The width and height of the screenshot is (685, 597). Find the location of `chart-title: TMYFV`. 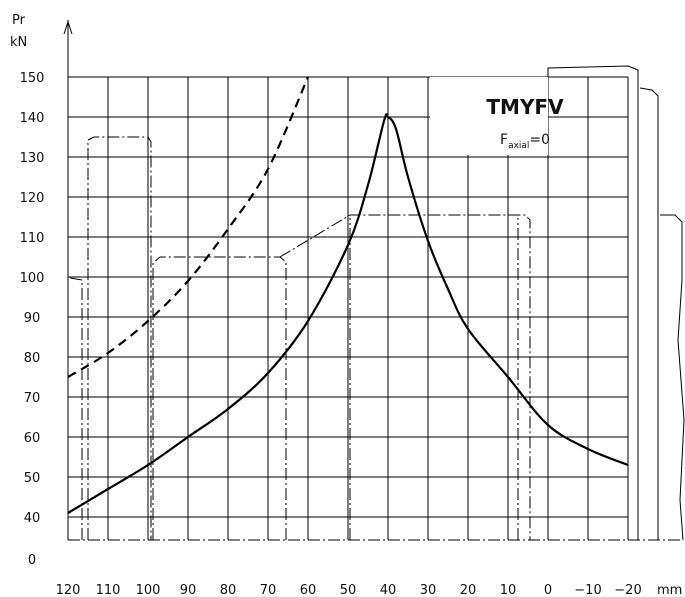

chart-title: TMYFV is located at coordinates (525, 107).